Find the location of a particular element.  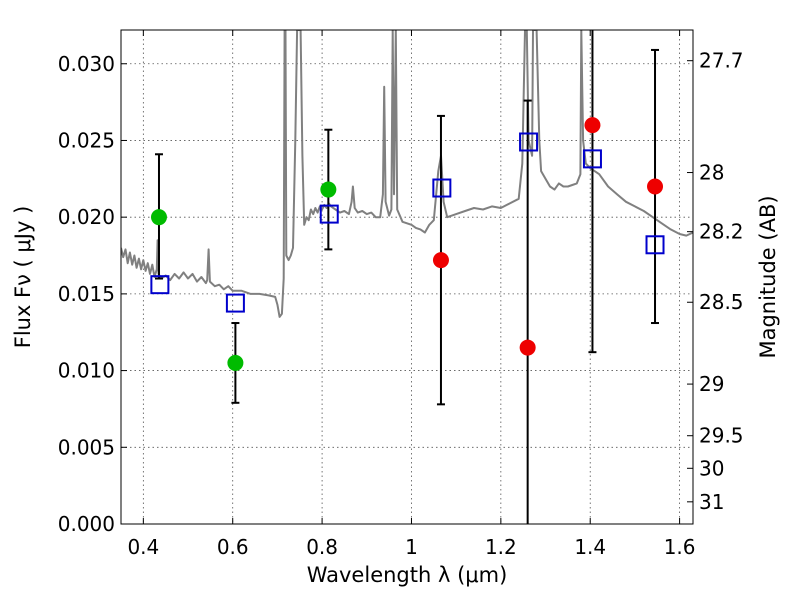

mag-tick-label: 31 is located at coordinates (711, 502).